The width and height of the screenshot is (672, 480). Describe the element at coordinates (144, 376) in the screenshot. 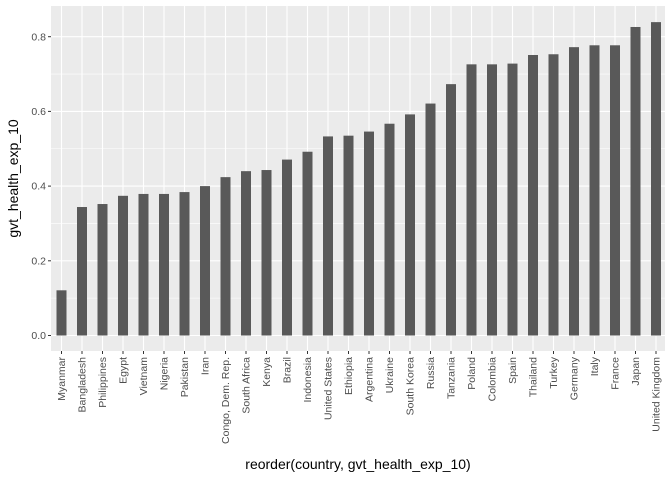

I see `x-tick-label: Vietnam` at that location.